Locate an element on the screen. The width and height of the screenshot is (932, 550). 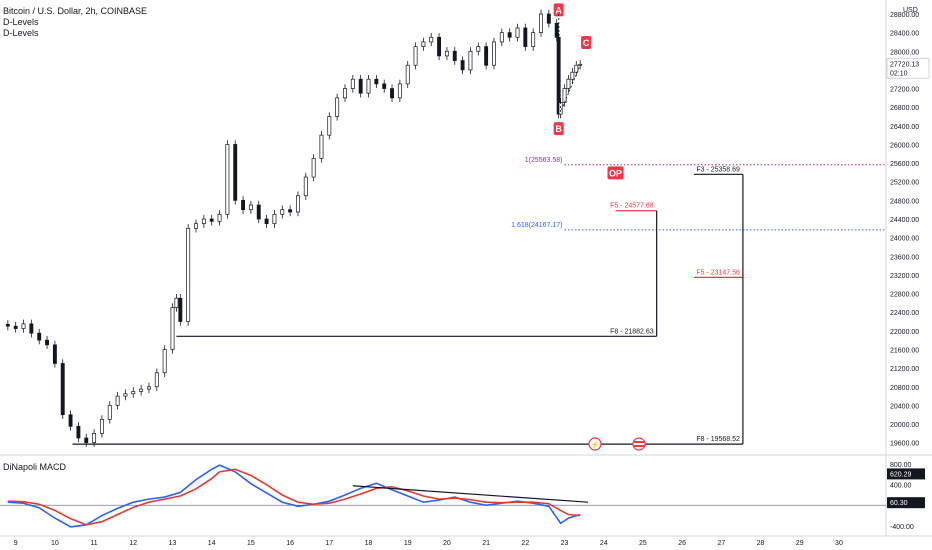
time-tick-20: 29 is located at coordinates (800, 543).